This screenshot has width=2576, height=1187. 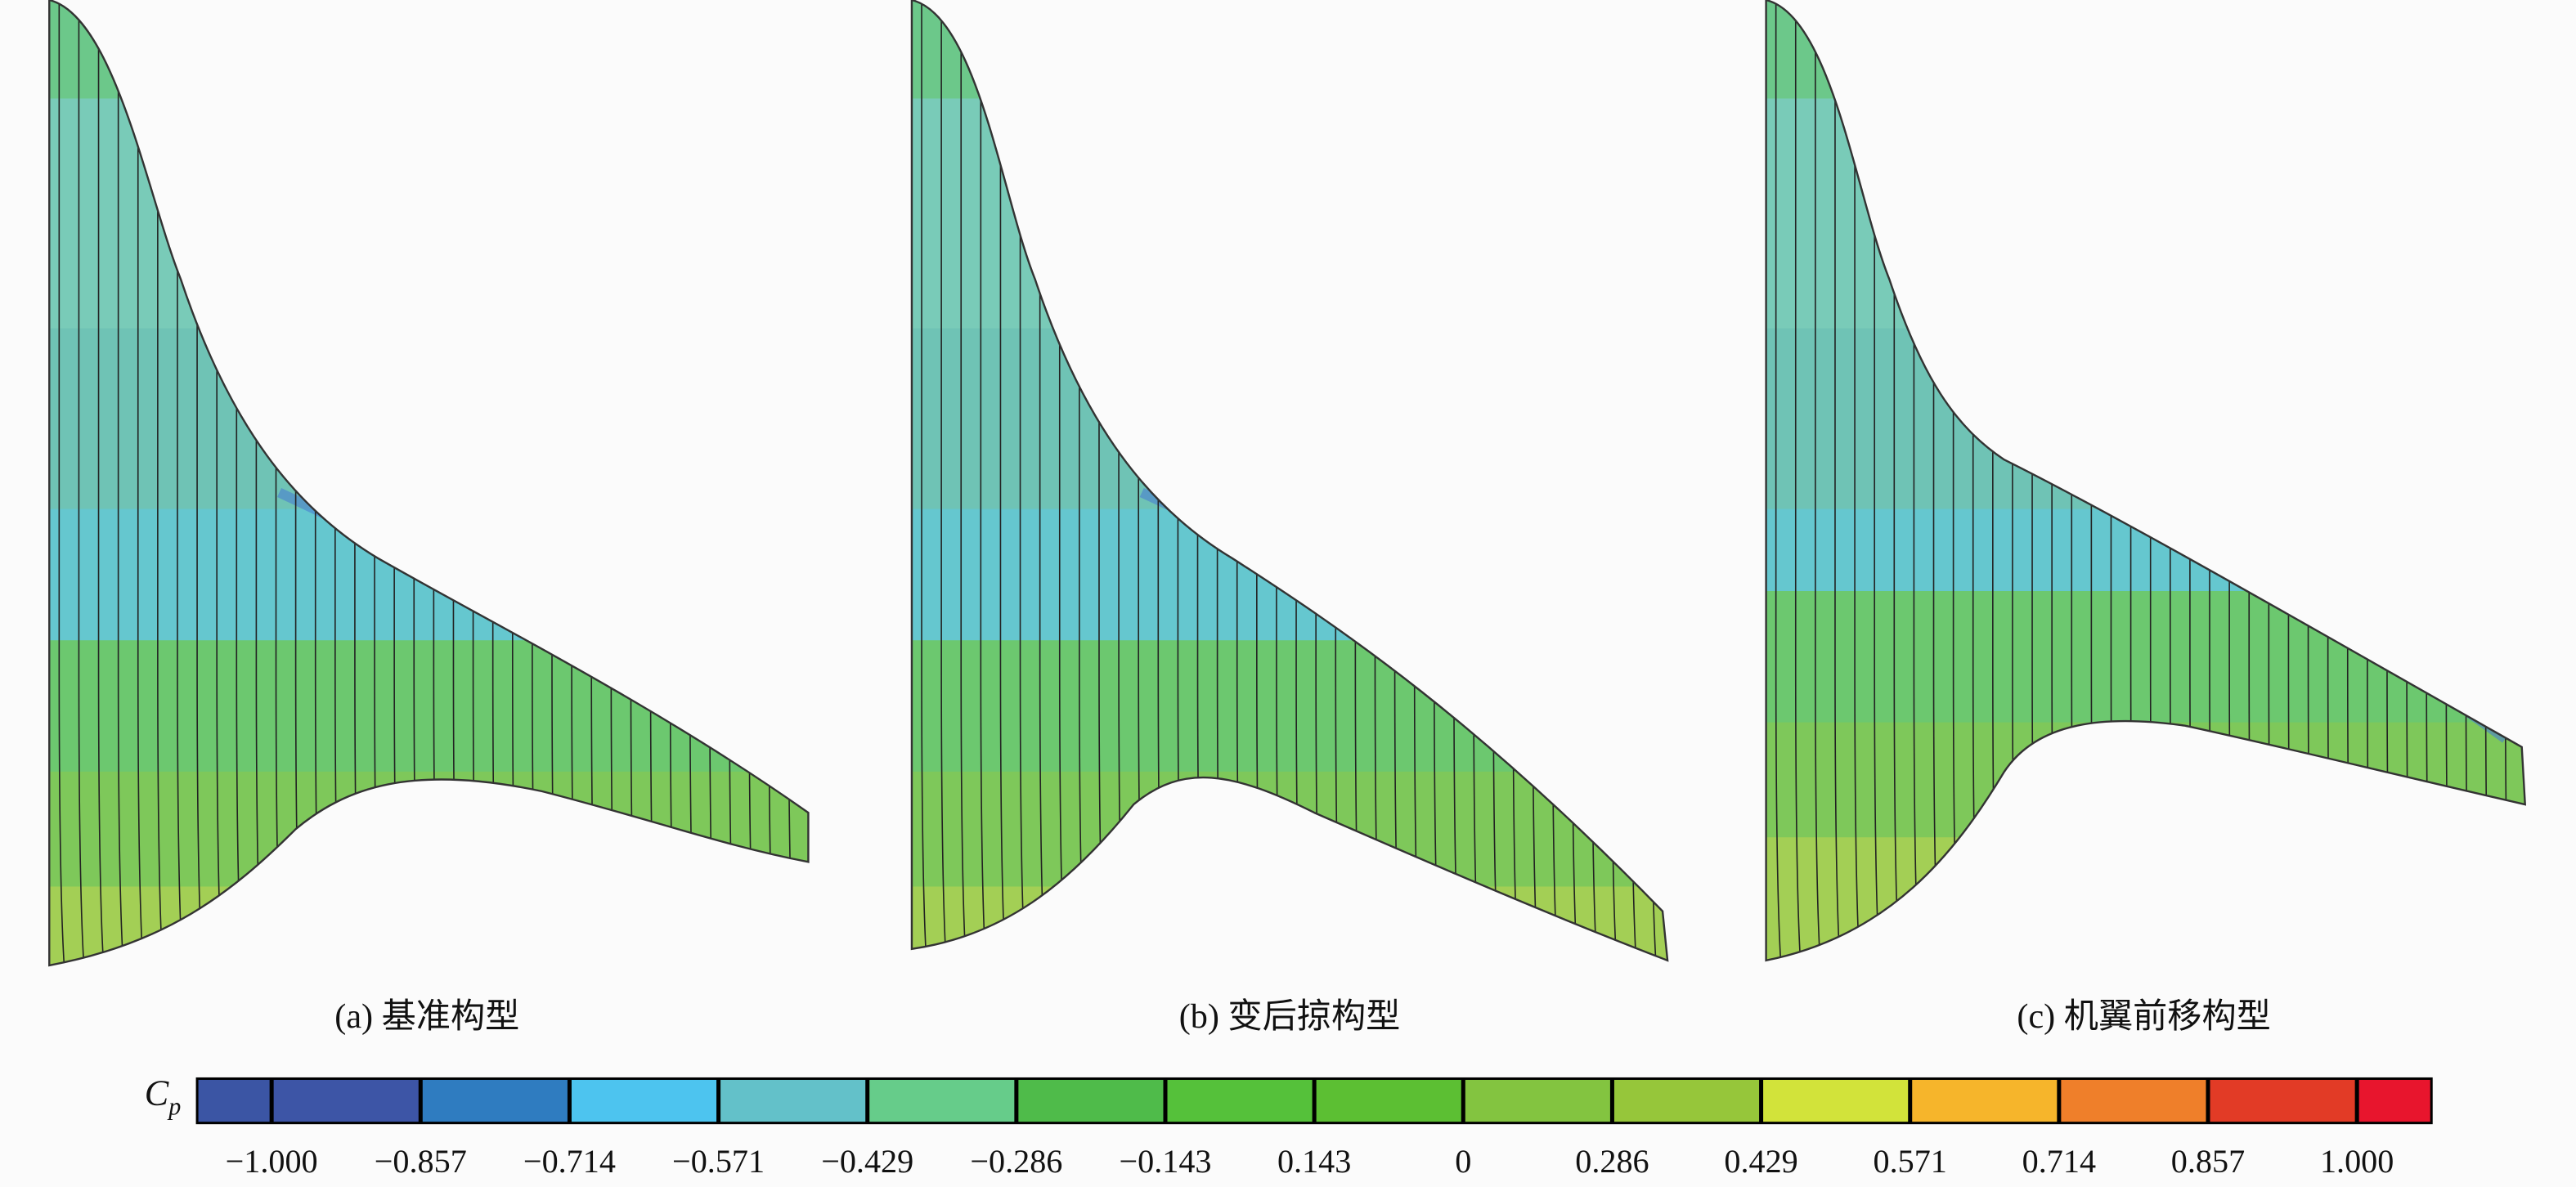 What do you see at coordinates (2144, 1016) in the screenshot?
I see `panel-caption: (c) 机翼前移构型` at bounding box center [2144, 1016].